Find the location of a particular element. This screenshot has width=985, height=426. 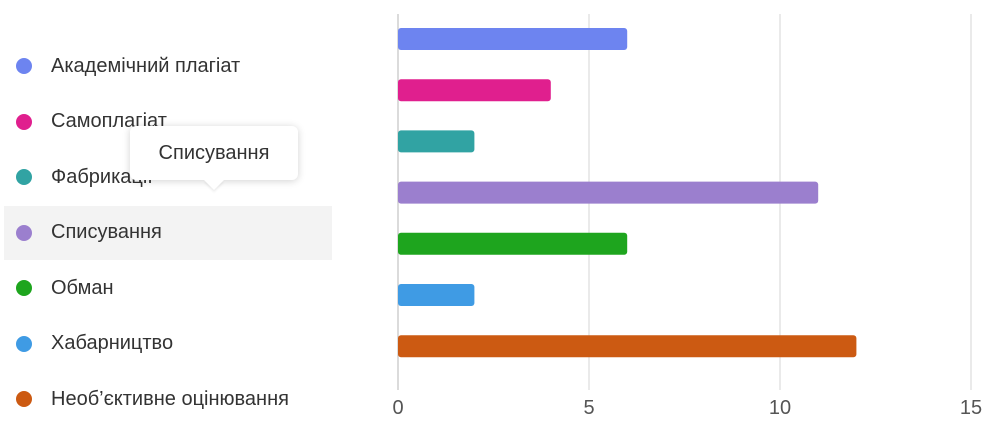

legend-label: Академічний плагіат is located at coordinates (146, 65).